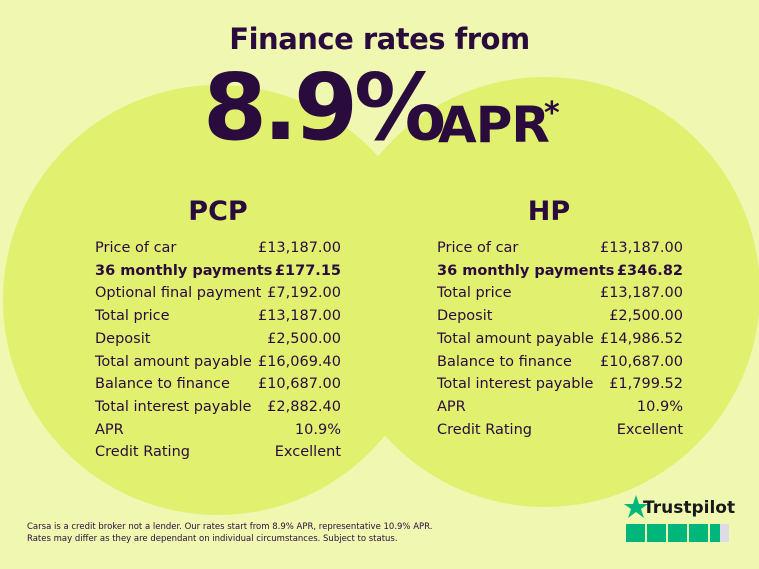 The height and width of the screenshot is (569, 759). Describe the element at coordinates (304, 406) in the screenshot. I see `row-value: £2,882.40` at that location.